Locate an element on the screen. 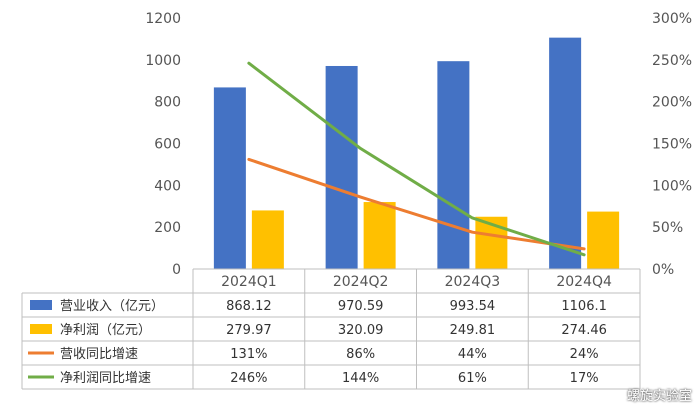 Image resolution: width=700 pixels, height=410 pixels. data-label: 144% is located at coordinates (360, 378).